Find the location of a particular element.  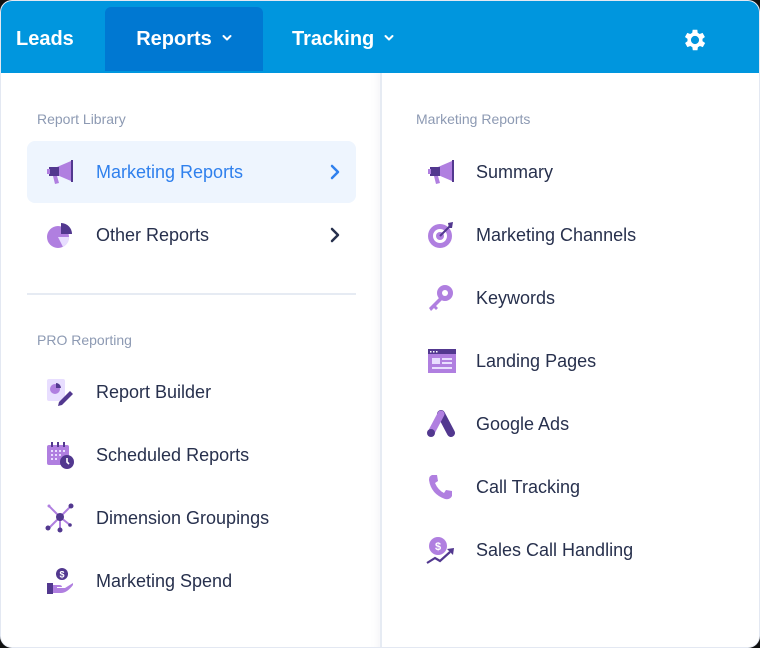

menu-item-label: Marketing Spend is located at coordinates (164, 580).